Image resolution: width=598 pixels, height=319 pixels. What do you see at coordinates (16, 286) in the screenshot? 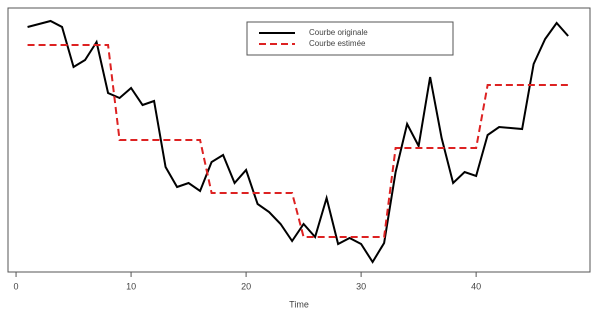
I see `x-tick-label: 0` at bounding box center [16, 286].